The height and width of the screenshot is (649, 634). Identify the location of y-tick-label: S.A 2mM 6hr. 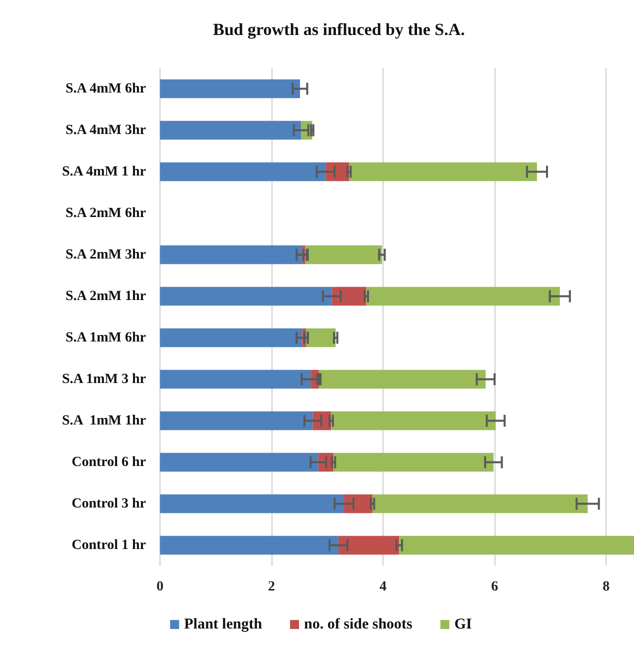
(106, 213).